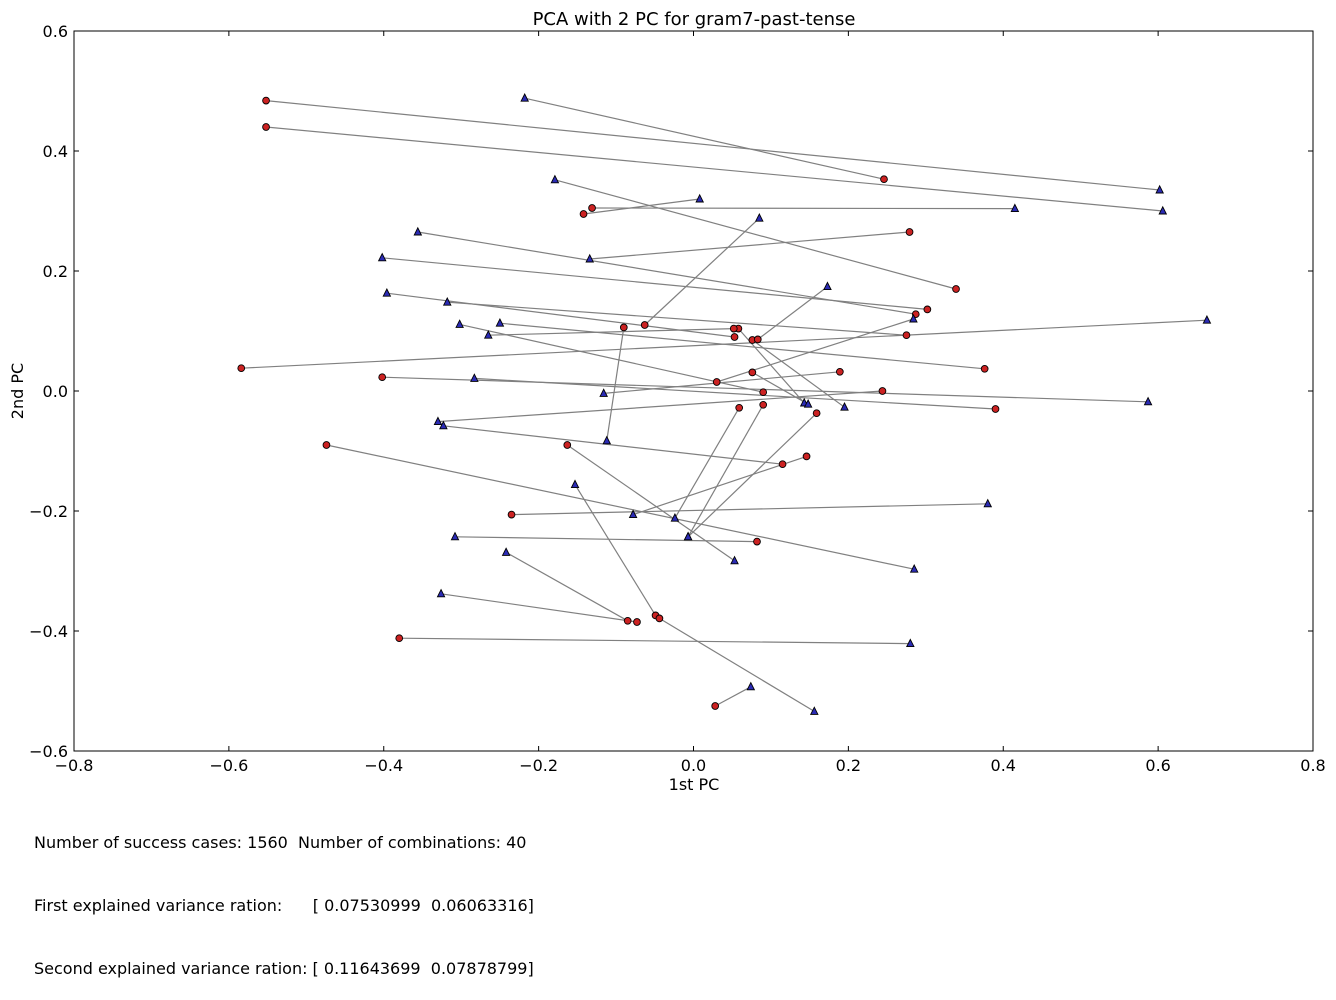 The height and width of the screenshot is (1000, 1336). What do you see at coordinates (55, 271) in the screenshot?
I see `y-tick-label-4: 0.2` at bounding box center [55, 271].